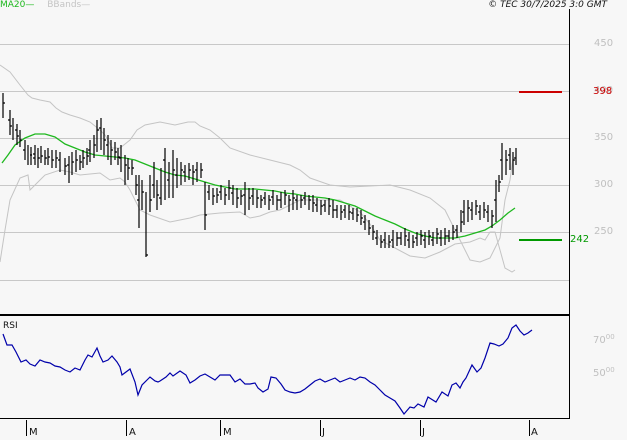 Image resolution: width=627 pixels, height=440 pixels. I want to click on x-axis-tick-marks, so click(278, 428).